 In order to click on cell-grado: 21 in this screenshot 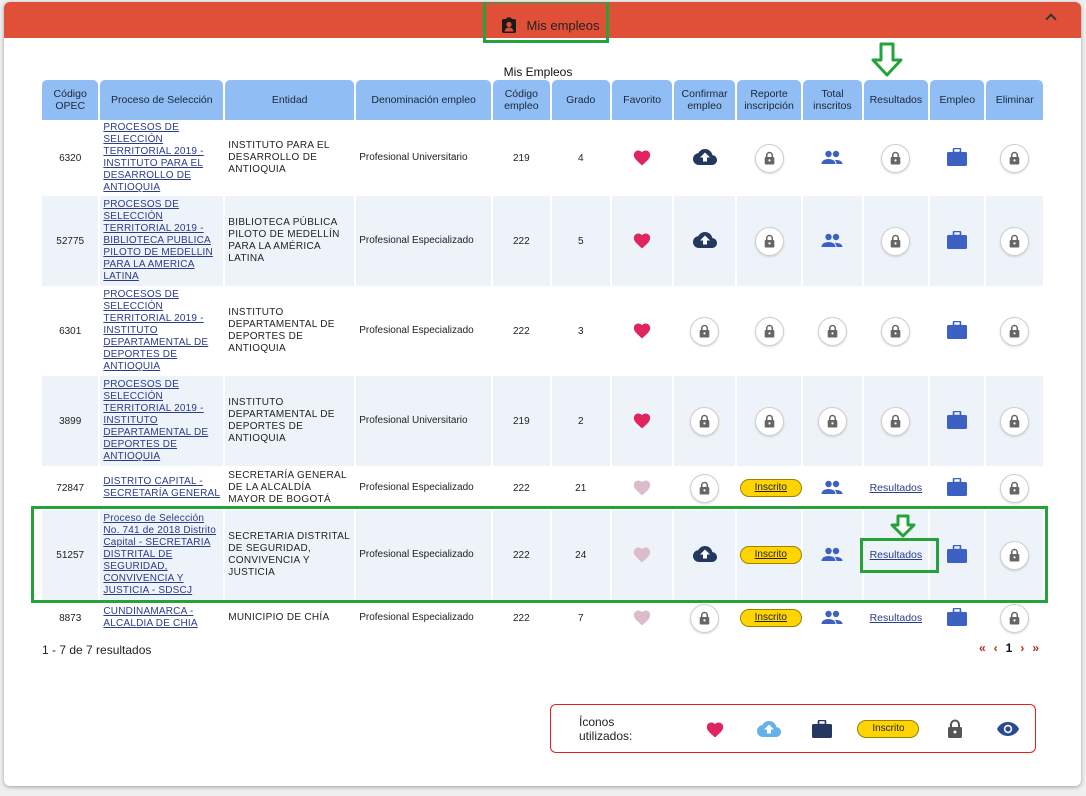, I will do `click(581, 488)`.